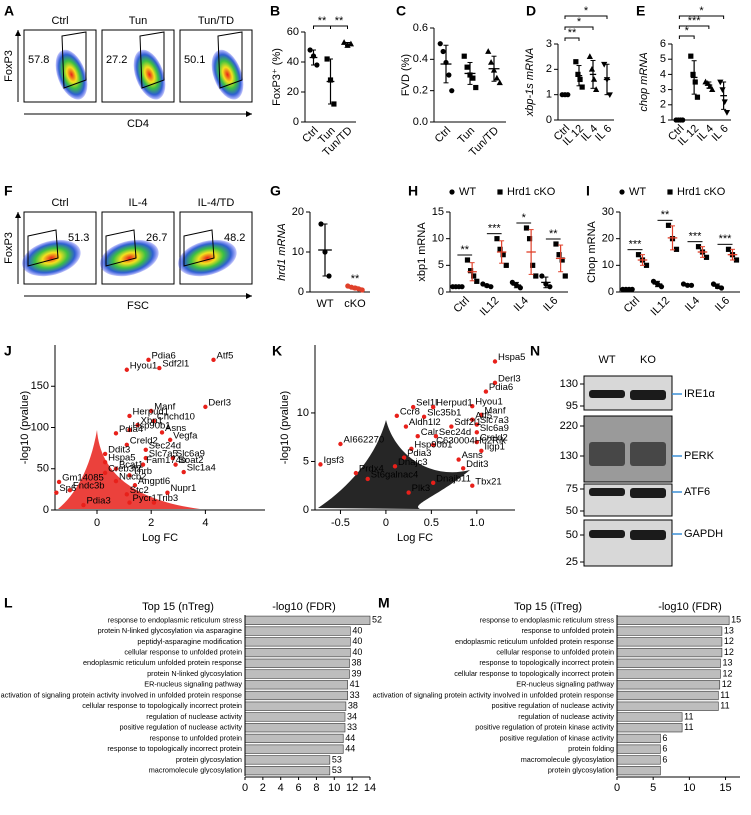  What do you see at coordinates (352, 788) in the screenshot?
I see `x-tick-label: 12` at bounding box center [352, 788].